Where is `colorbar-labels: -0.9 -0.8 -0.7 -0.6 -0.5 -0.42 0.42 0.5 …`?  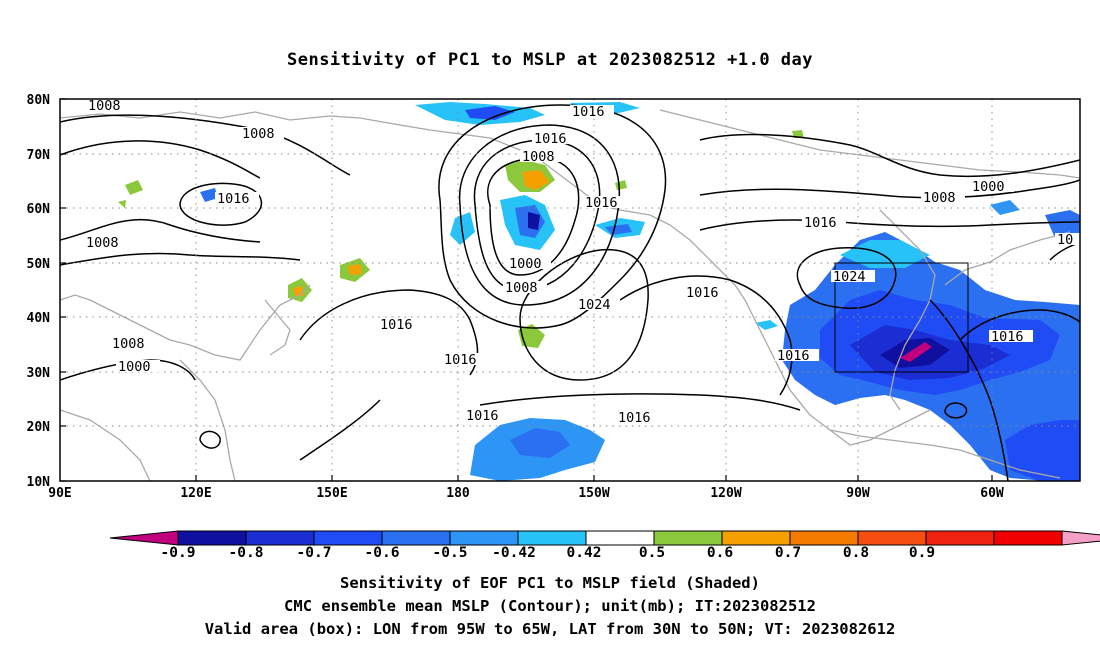 colorbar-labels: -0.9 -0.8 -0.7 -0.6 -0.5 -0.42 0.42 0.5 … is located at coordinates (548, 553).